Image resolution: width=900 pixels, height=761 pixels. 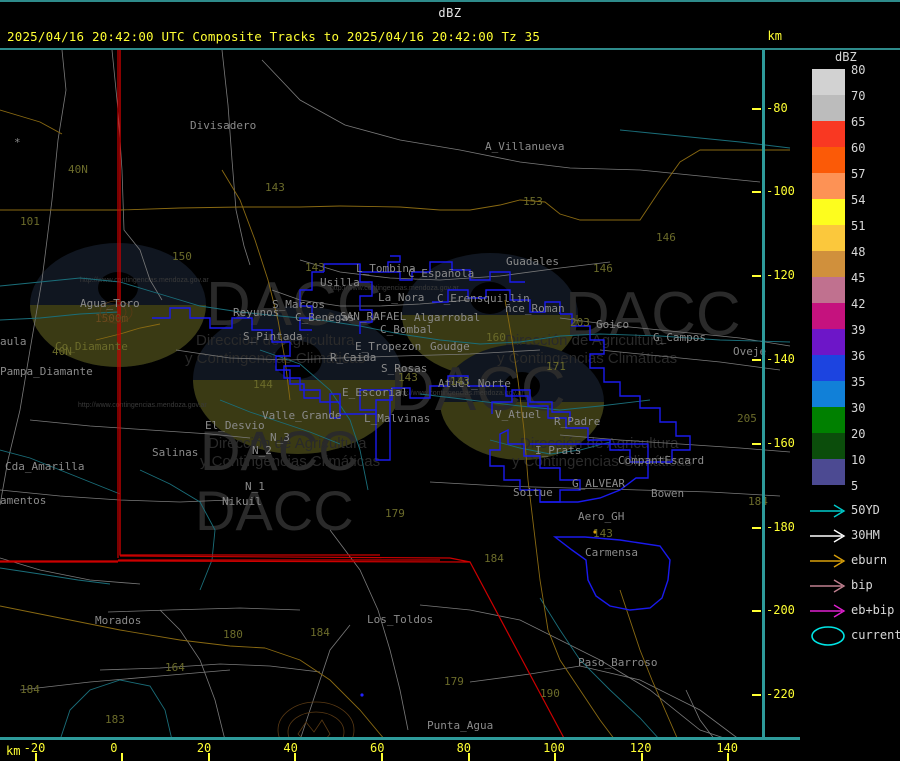 I want to click on watermark-text-4: DACC, so click(x=279, y=450).